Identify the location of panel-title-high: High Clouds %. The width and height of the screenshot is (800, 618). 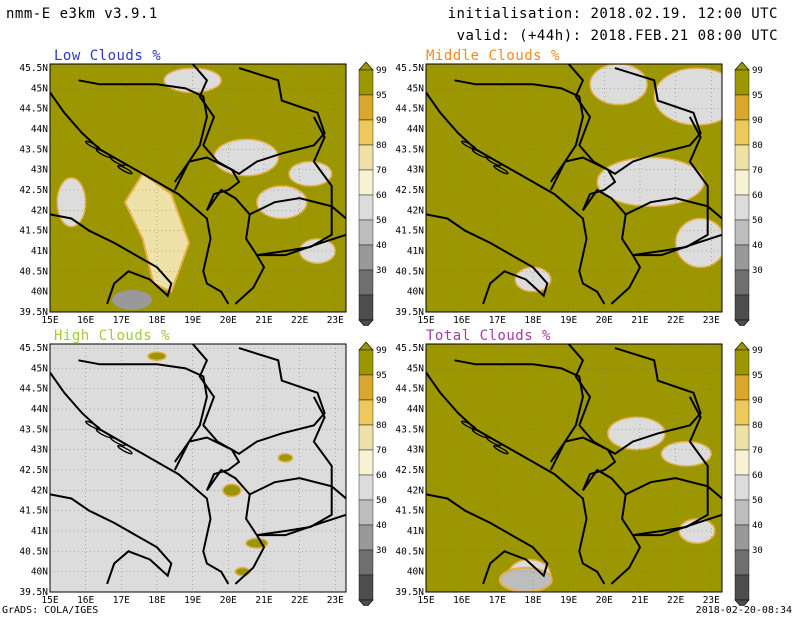
(112, 336).